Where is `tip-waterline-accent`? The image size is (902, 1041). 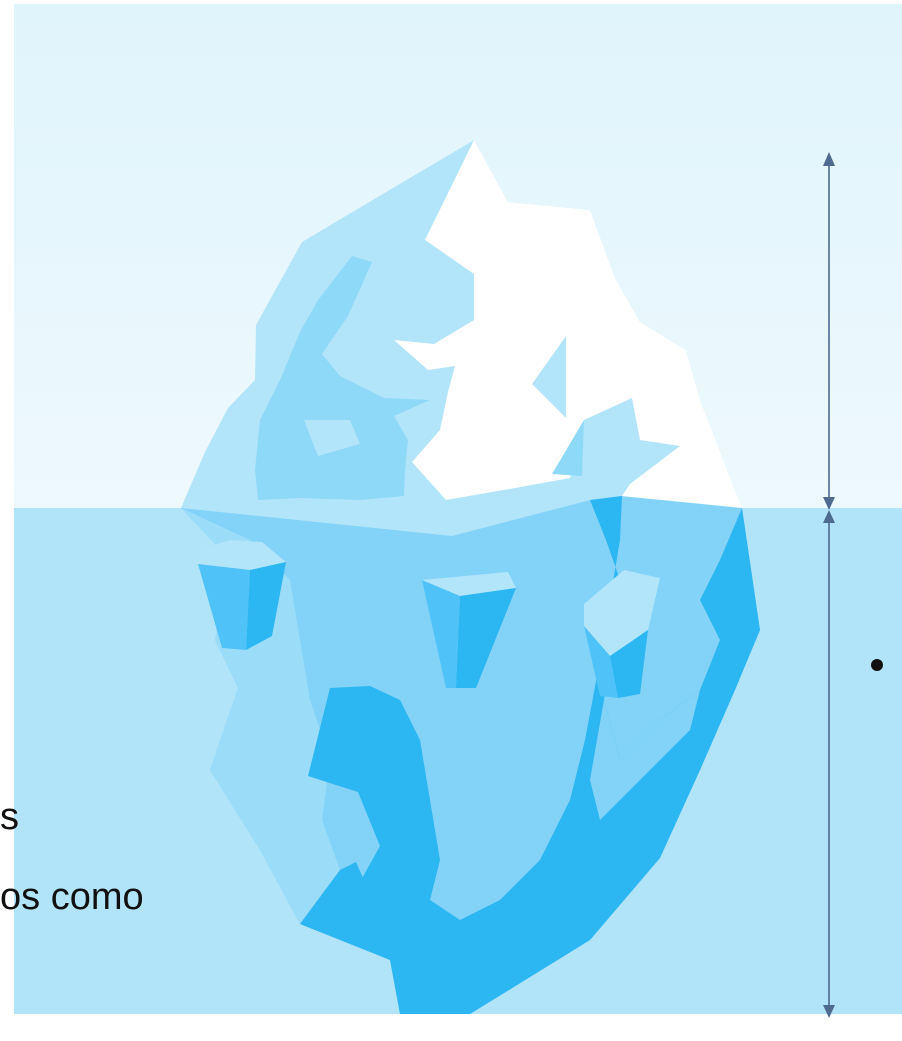
tip-waterline-accent is located at coordinates (568, 448).